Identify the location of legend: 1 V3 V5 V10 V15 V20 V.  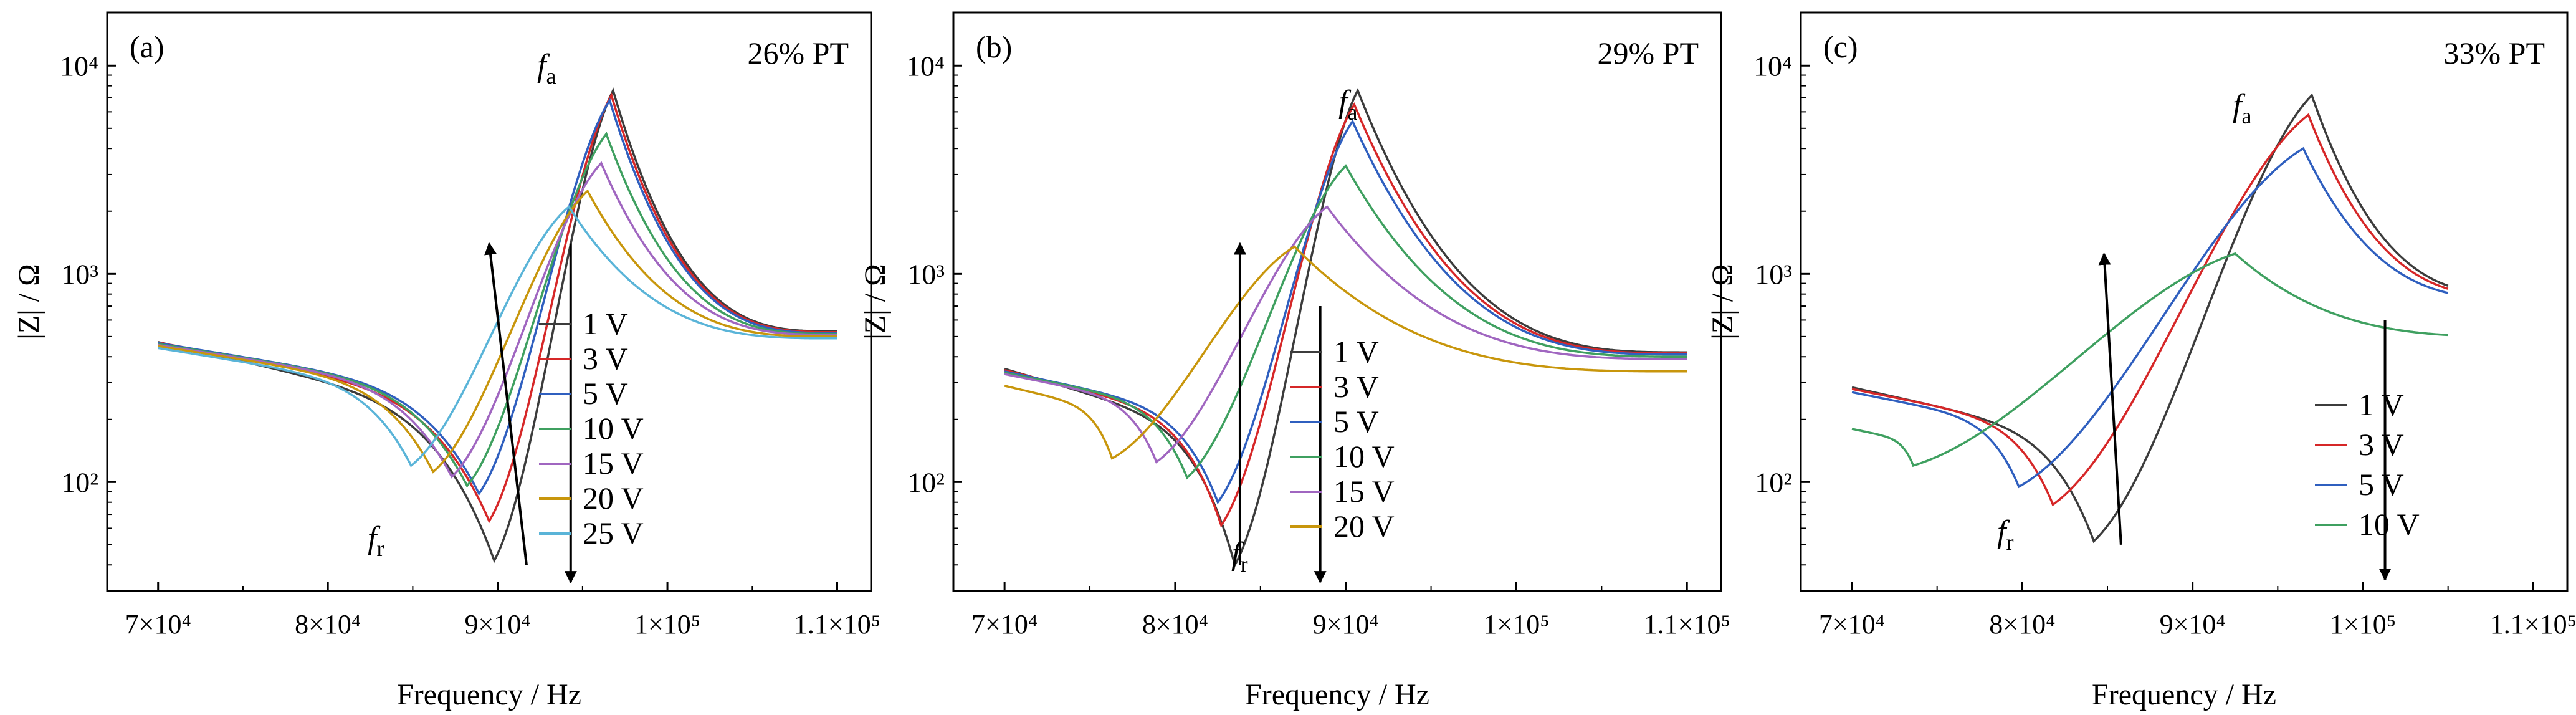
(1343, 439).